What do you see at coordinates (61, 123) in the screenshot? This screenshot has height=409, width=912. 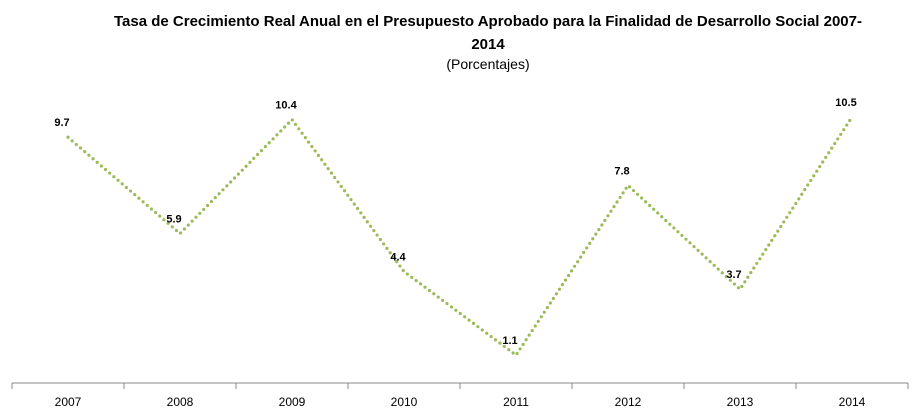 I see `data-label: 9.7` at bounding box center [61, 123].